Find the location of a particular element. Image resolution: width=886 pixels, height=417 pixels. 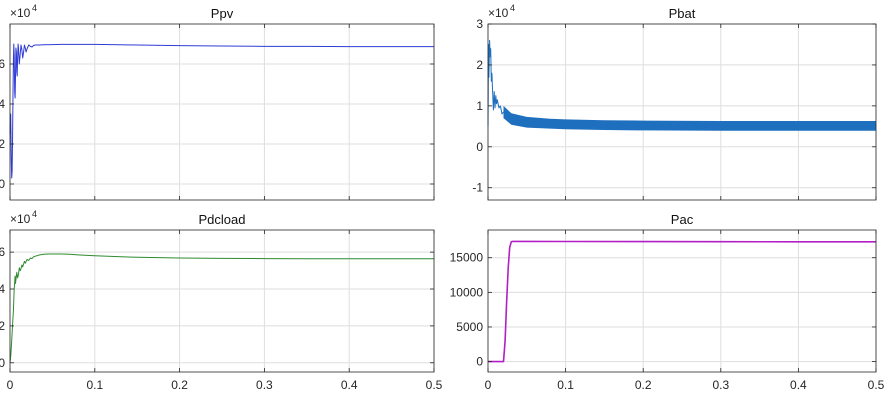

y-tick-label: 1 is located at coordinates (479, 106).